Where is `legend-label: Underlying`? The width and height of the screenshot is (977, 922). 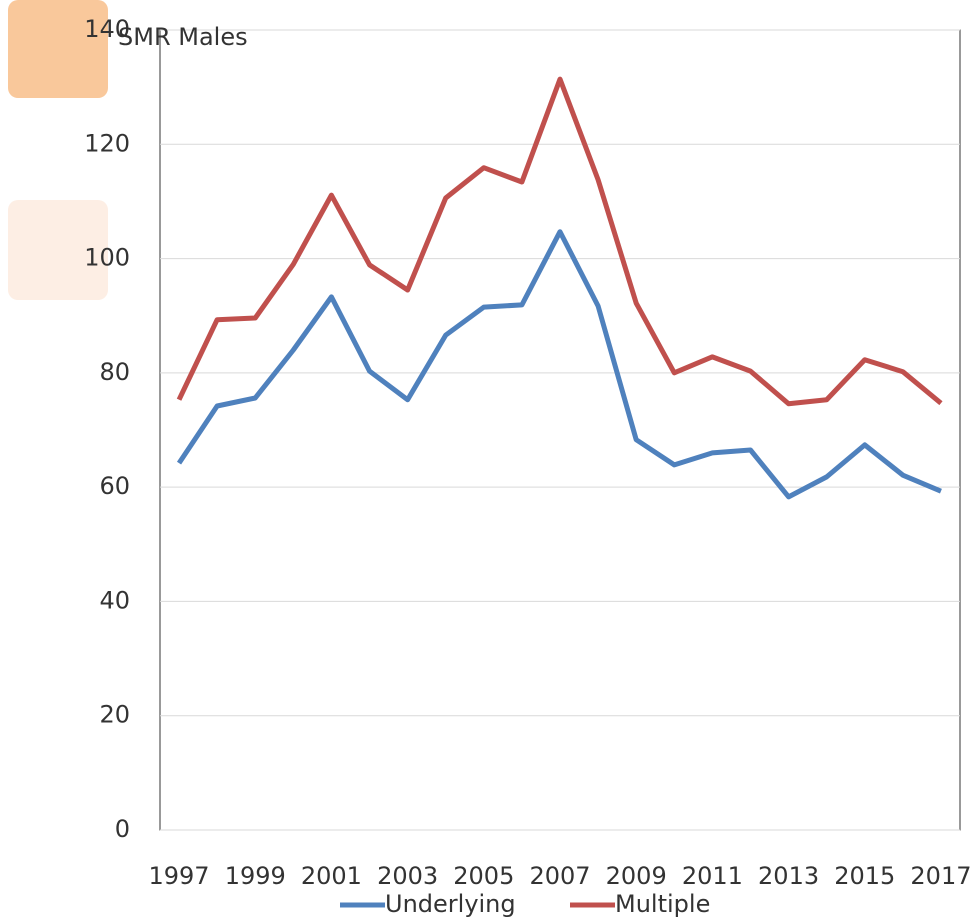 legend-label: Underlying is located at coordinates (450, 904).